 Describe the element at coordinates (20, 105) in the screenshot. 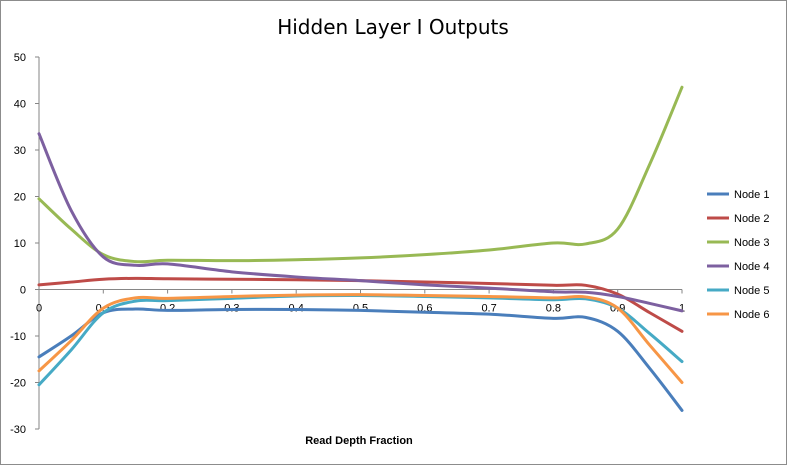

I see `y-tick-label: 40` at that location.